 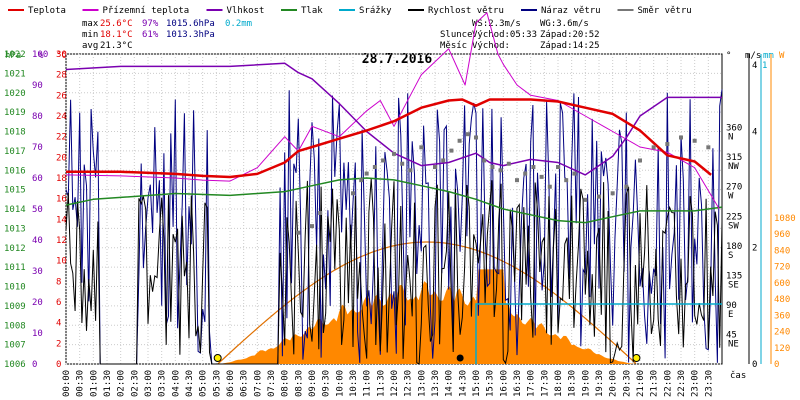 I want to click on pct-tick-label: 20, so click(x=37, y=303).